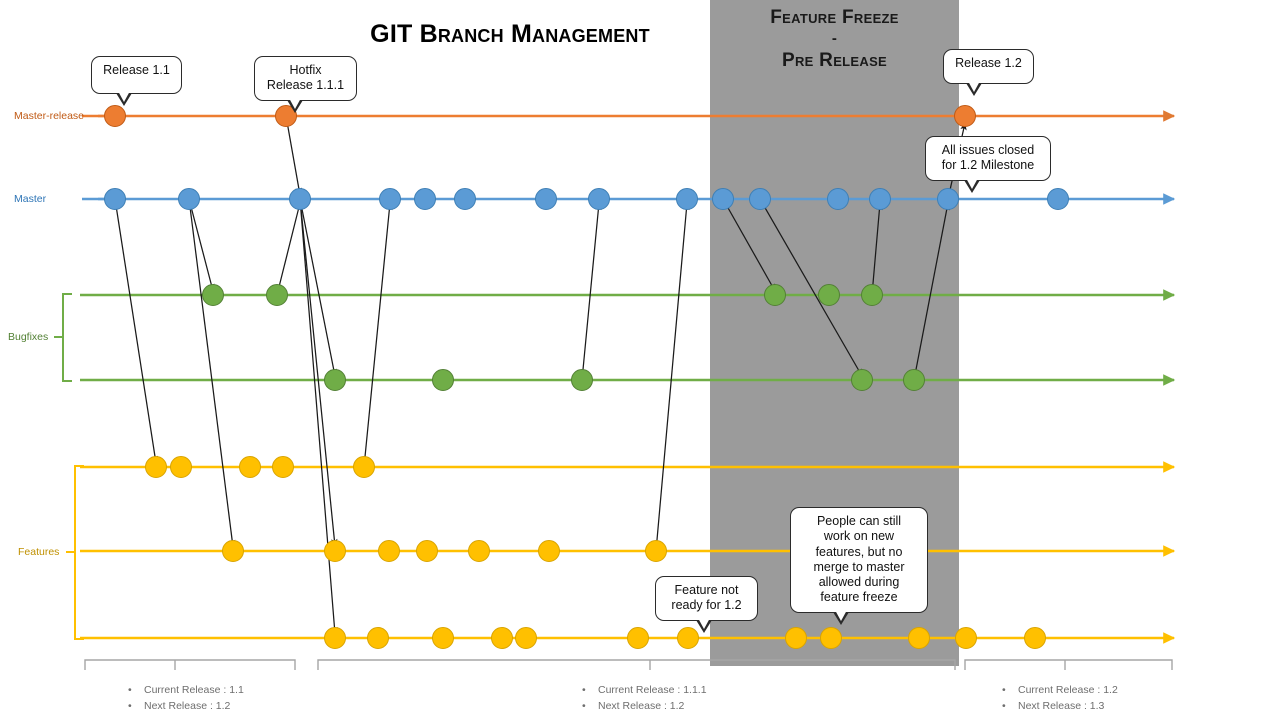 This screenshot has width=1280, height=720. What do you see at coordinates (1068, 664) in the screenshot?
I see `legend-phase-3-bracket` at bounding box center [1068, 664].